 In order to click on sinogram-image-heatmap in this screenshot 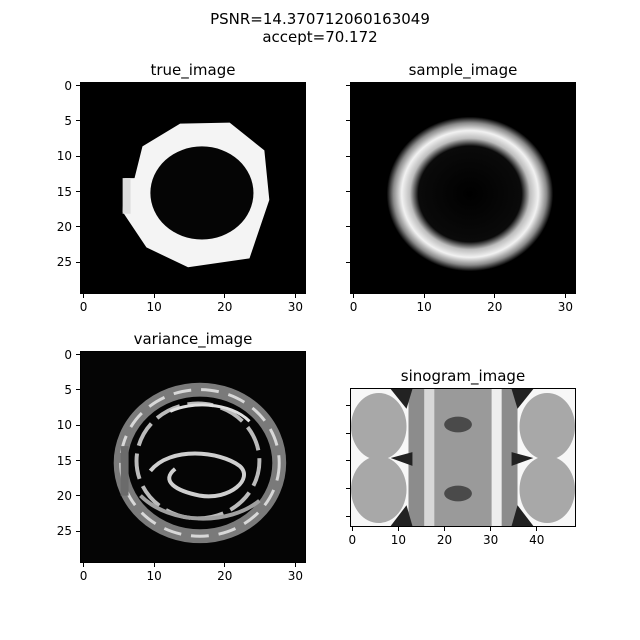, I will do `click(463, 457)`.